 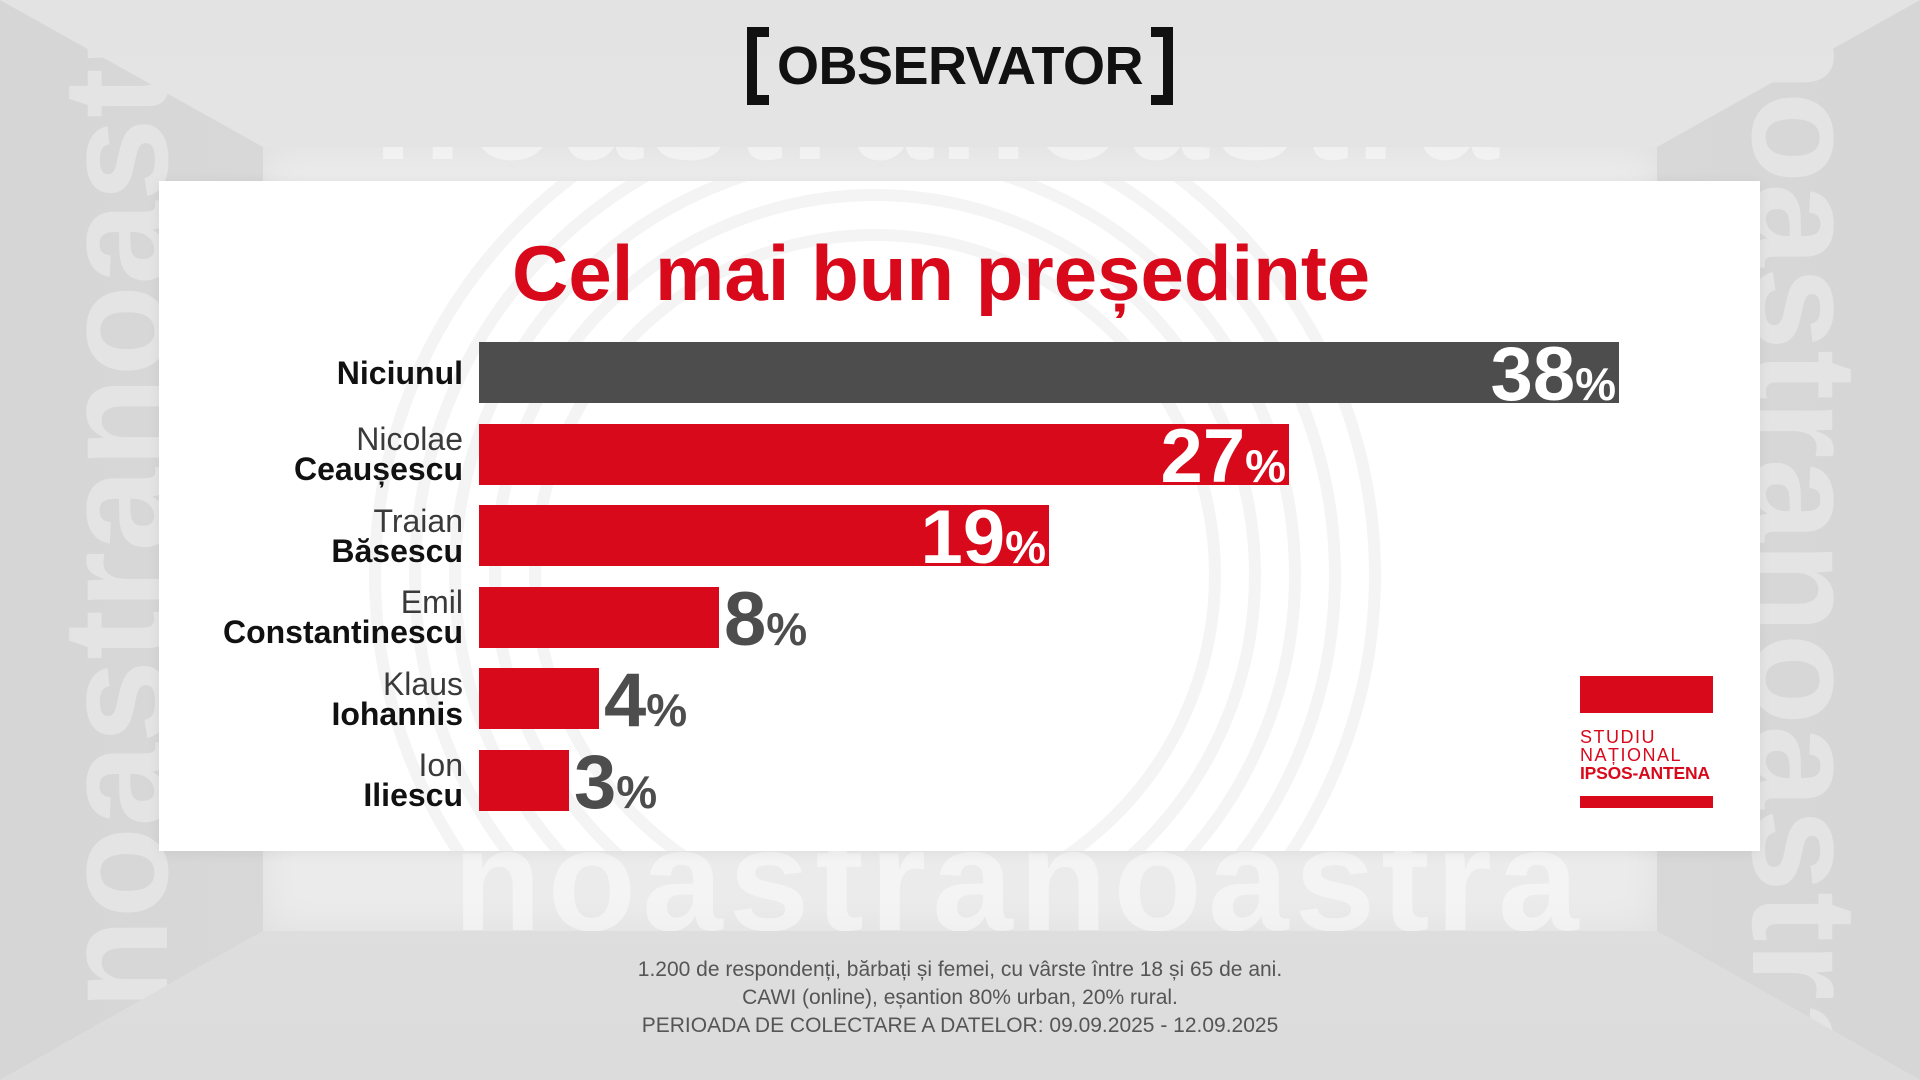 I want to click on category-label-last: Niciunul, so click(x=399, y=372).